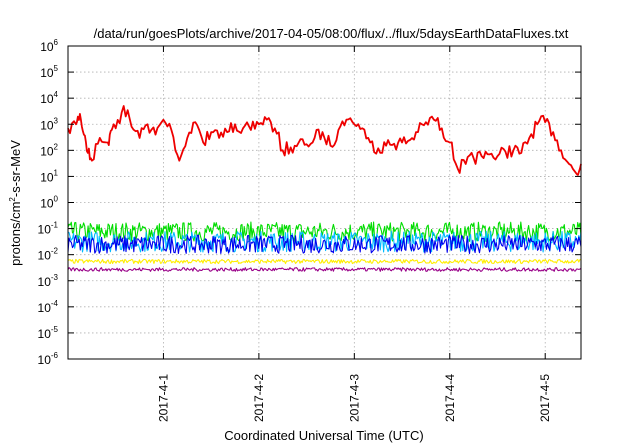  What do you see at coordinates (12, 199) in the screenshot?
I see `y-axis-label-sup: 2` at bounding box center [12, 199].